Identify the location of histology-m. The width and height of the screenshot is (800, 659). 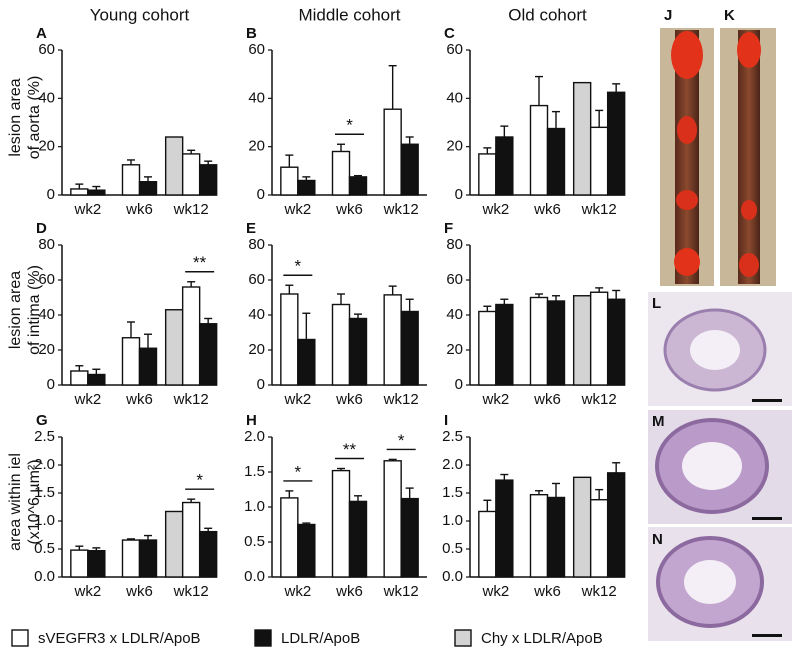
(720, 467).